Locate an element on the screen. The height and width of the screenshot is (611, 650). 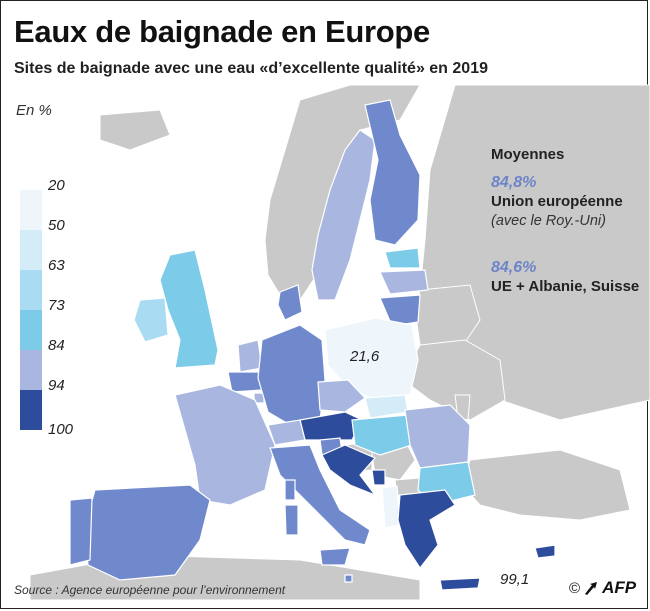
country-belgium is located at coordinates (245, 382).